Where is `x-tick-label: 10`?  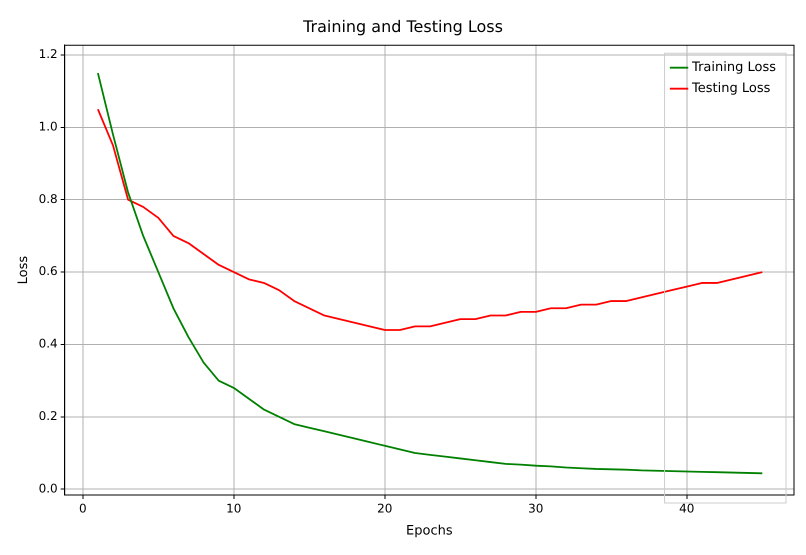 x-tick-label: 10 is located at coordinates (234, 508).